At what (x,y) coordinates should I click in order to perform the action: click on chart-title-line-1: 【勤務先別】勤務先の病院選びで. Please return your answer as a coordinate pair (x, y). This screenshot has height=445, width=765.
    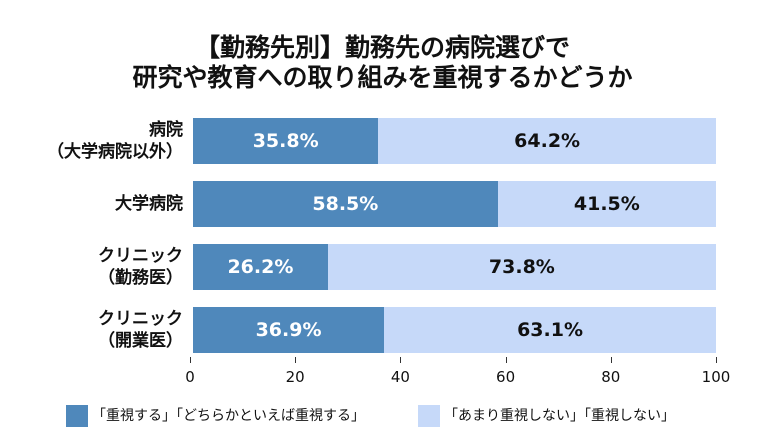
    Looking at the image, I should click on (382, 47).